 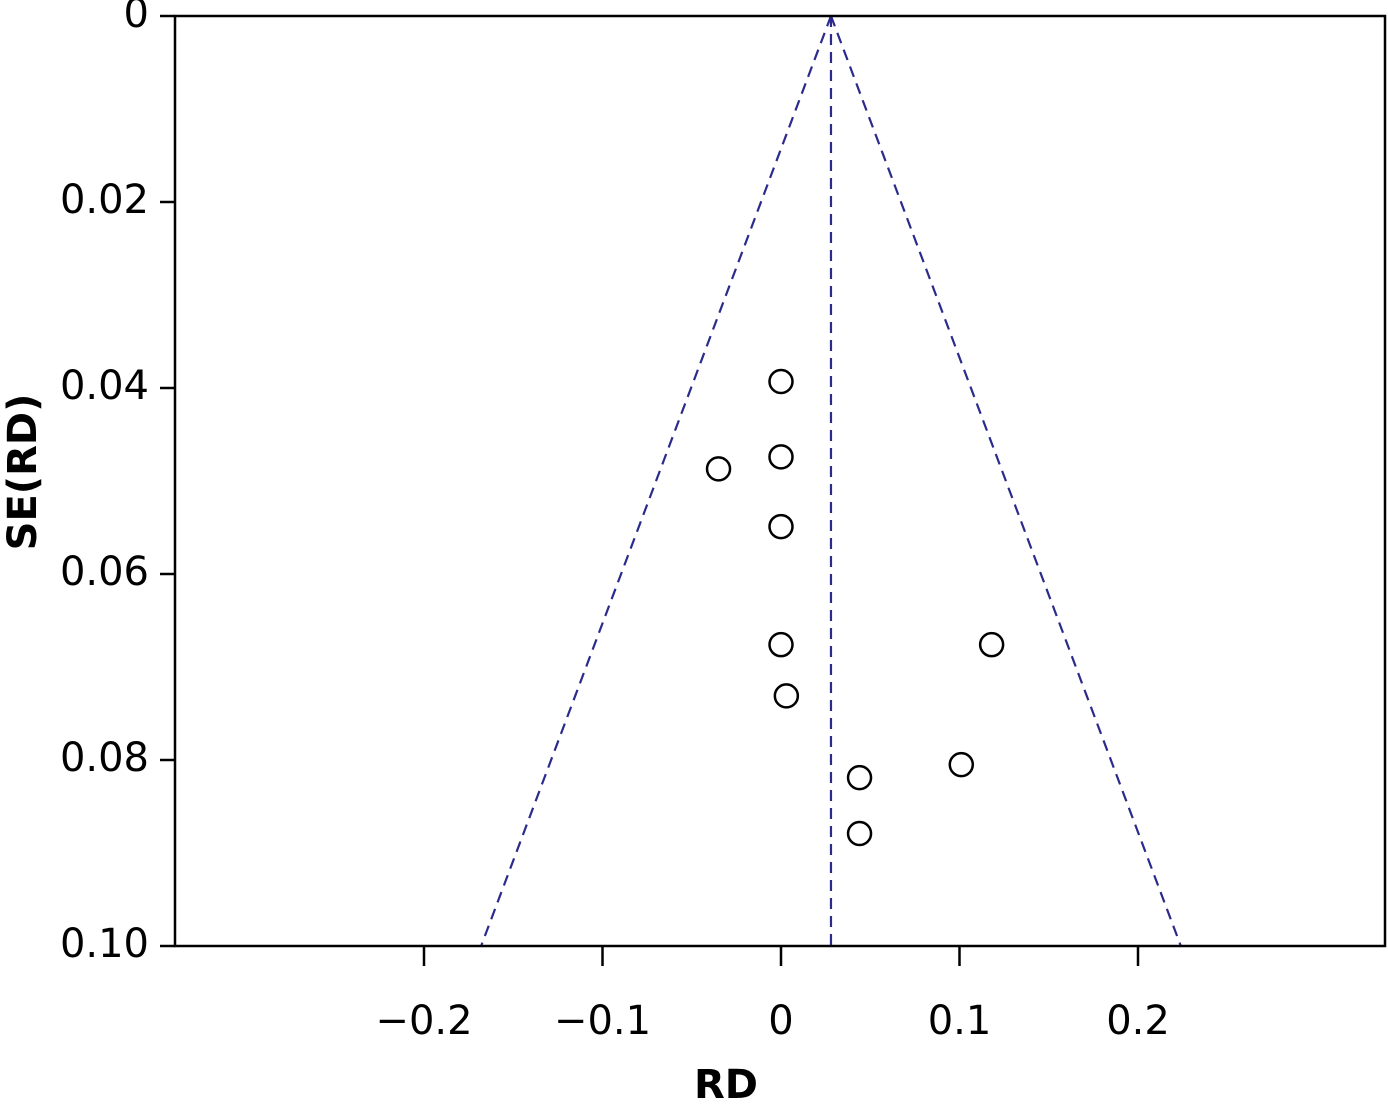 I want to click on y-tick-label: 0.04, so click(x=104, y=386).